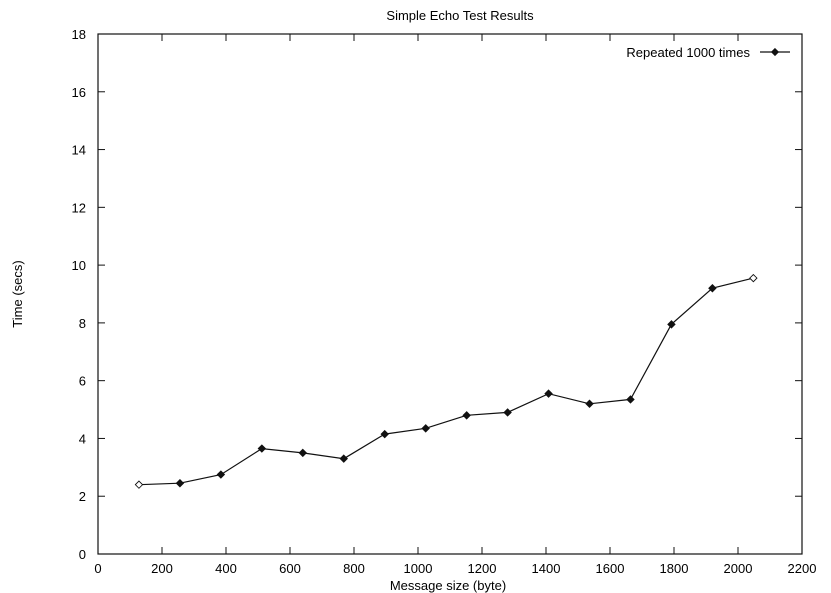 Image resolution: width=831 pixels, height=593 pixels. What do you see at coordinates (162, 568) in the screenshot?
I see `x-tick-label: 200` at bounding box center [162, 568].